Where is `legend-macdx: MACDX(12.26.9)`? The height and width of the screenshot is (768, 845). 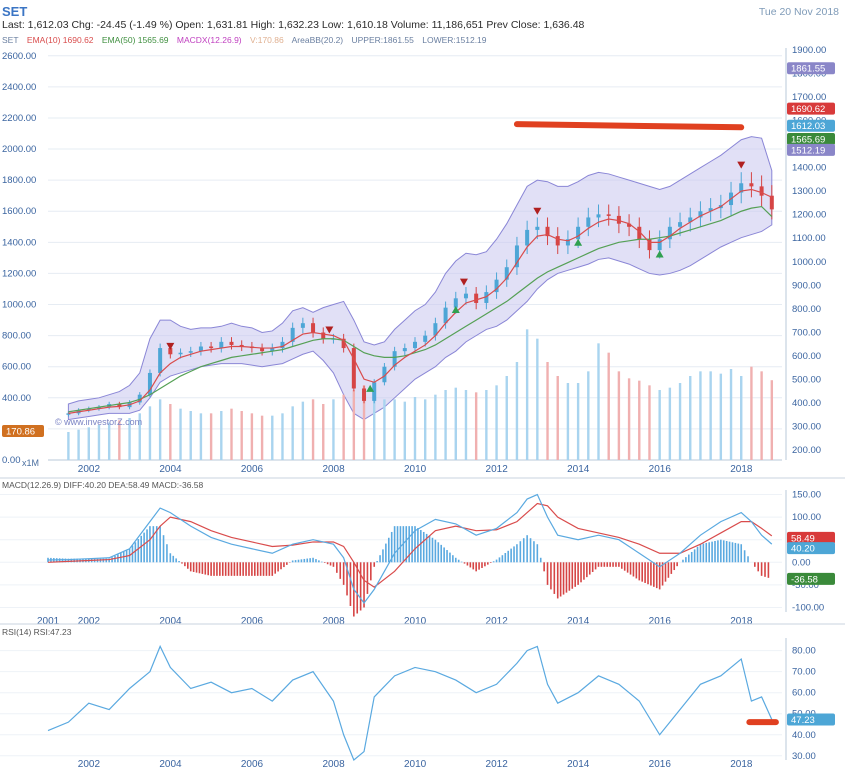 legend-macdx: MACDX(12.26.9) is located at coordinates (209, 40).